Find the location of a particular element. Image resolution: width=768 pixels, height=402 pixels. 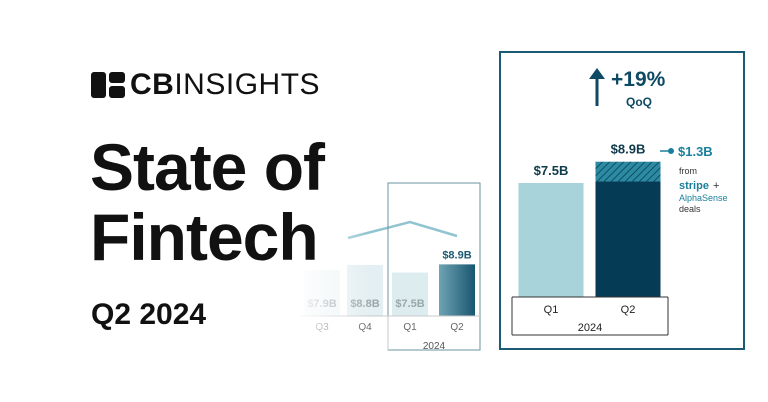

bar-q2 is located at coordinates (628, 239).